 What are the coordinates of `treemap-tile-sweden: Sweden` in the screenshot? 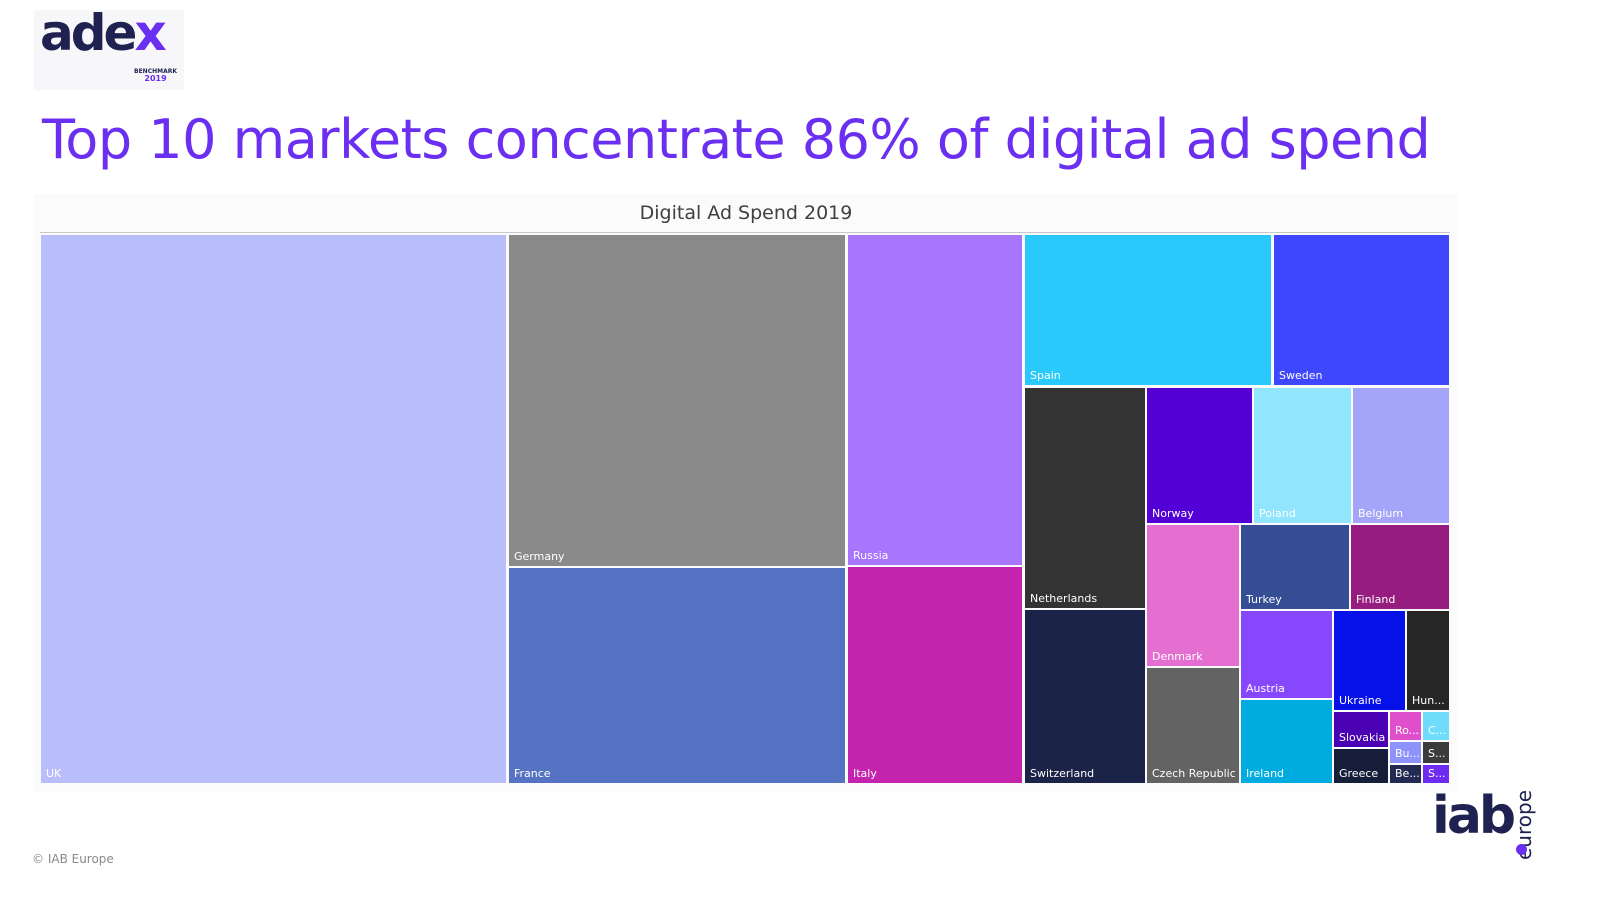 It's located at (1361, 310).